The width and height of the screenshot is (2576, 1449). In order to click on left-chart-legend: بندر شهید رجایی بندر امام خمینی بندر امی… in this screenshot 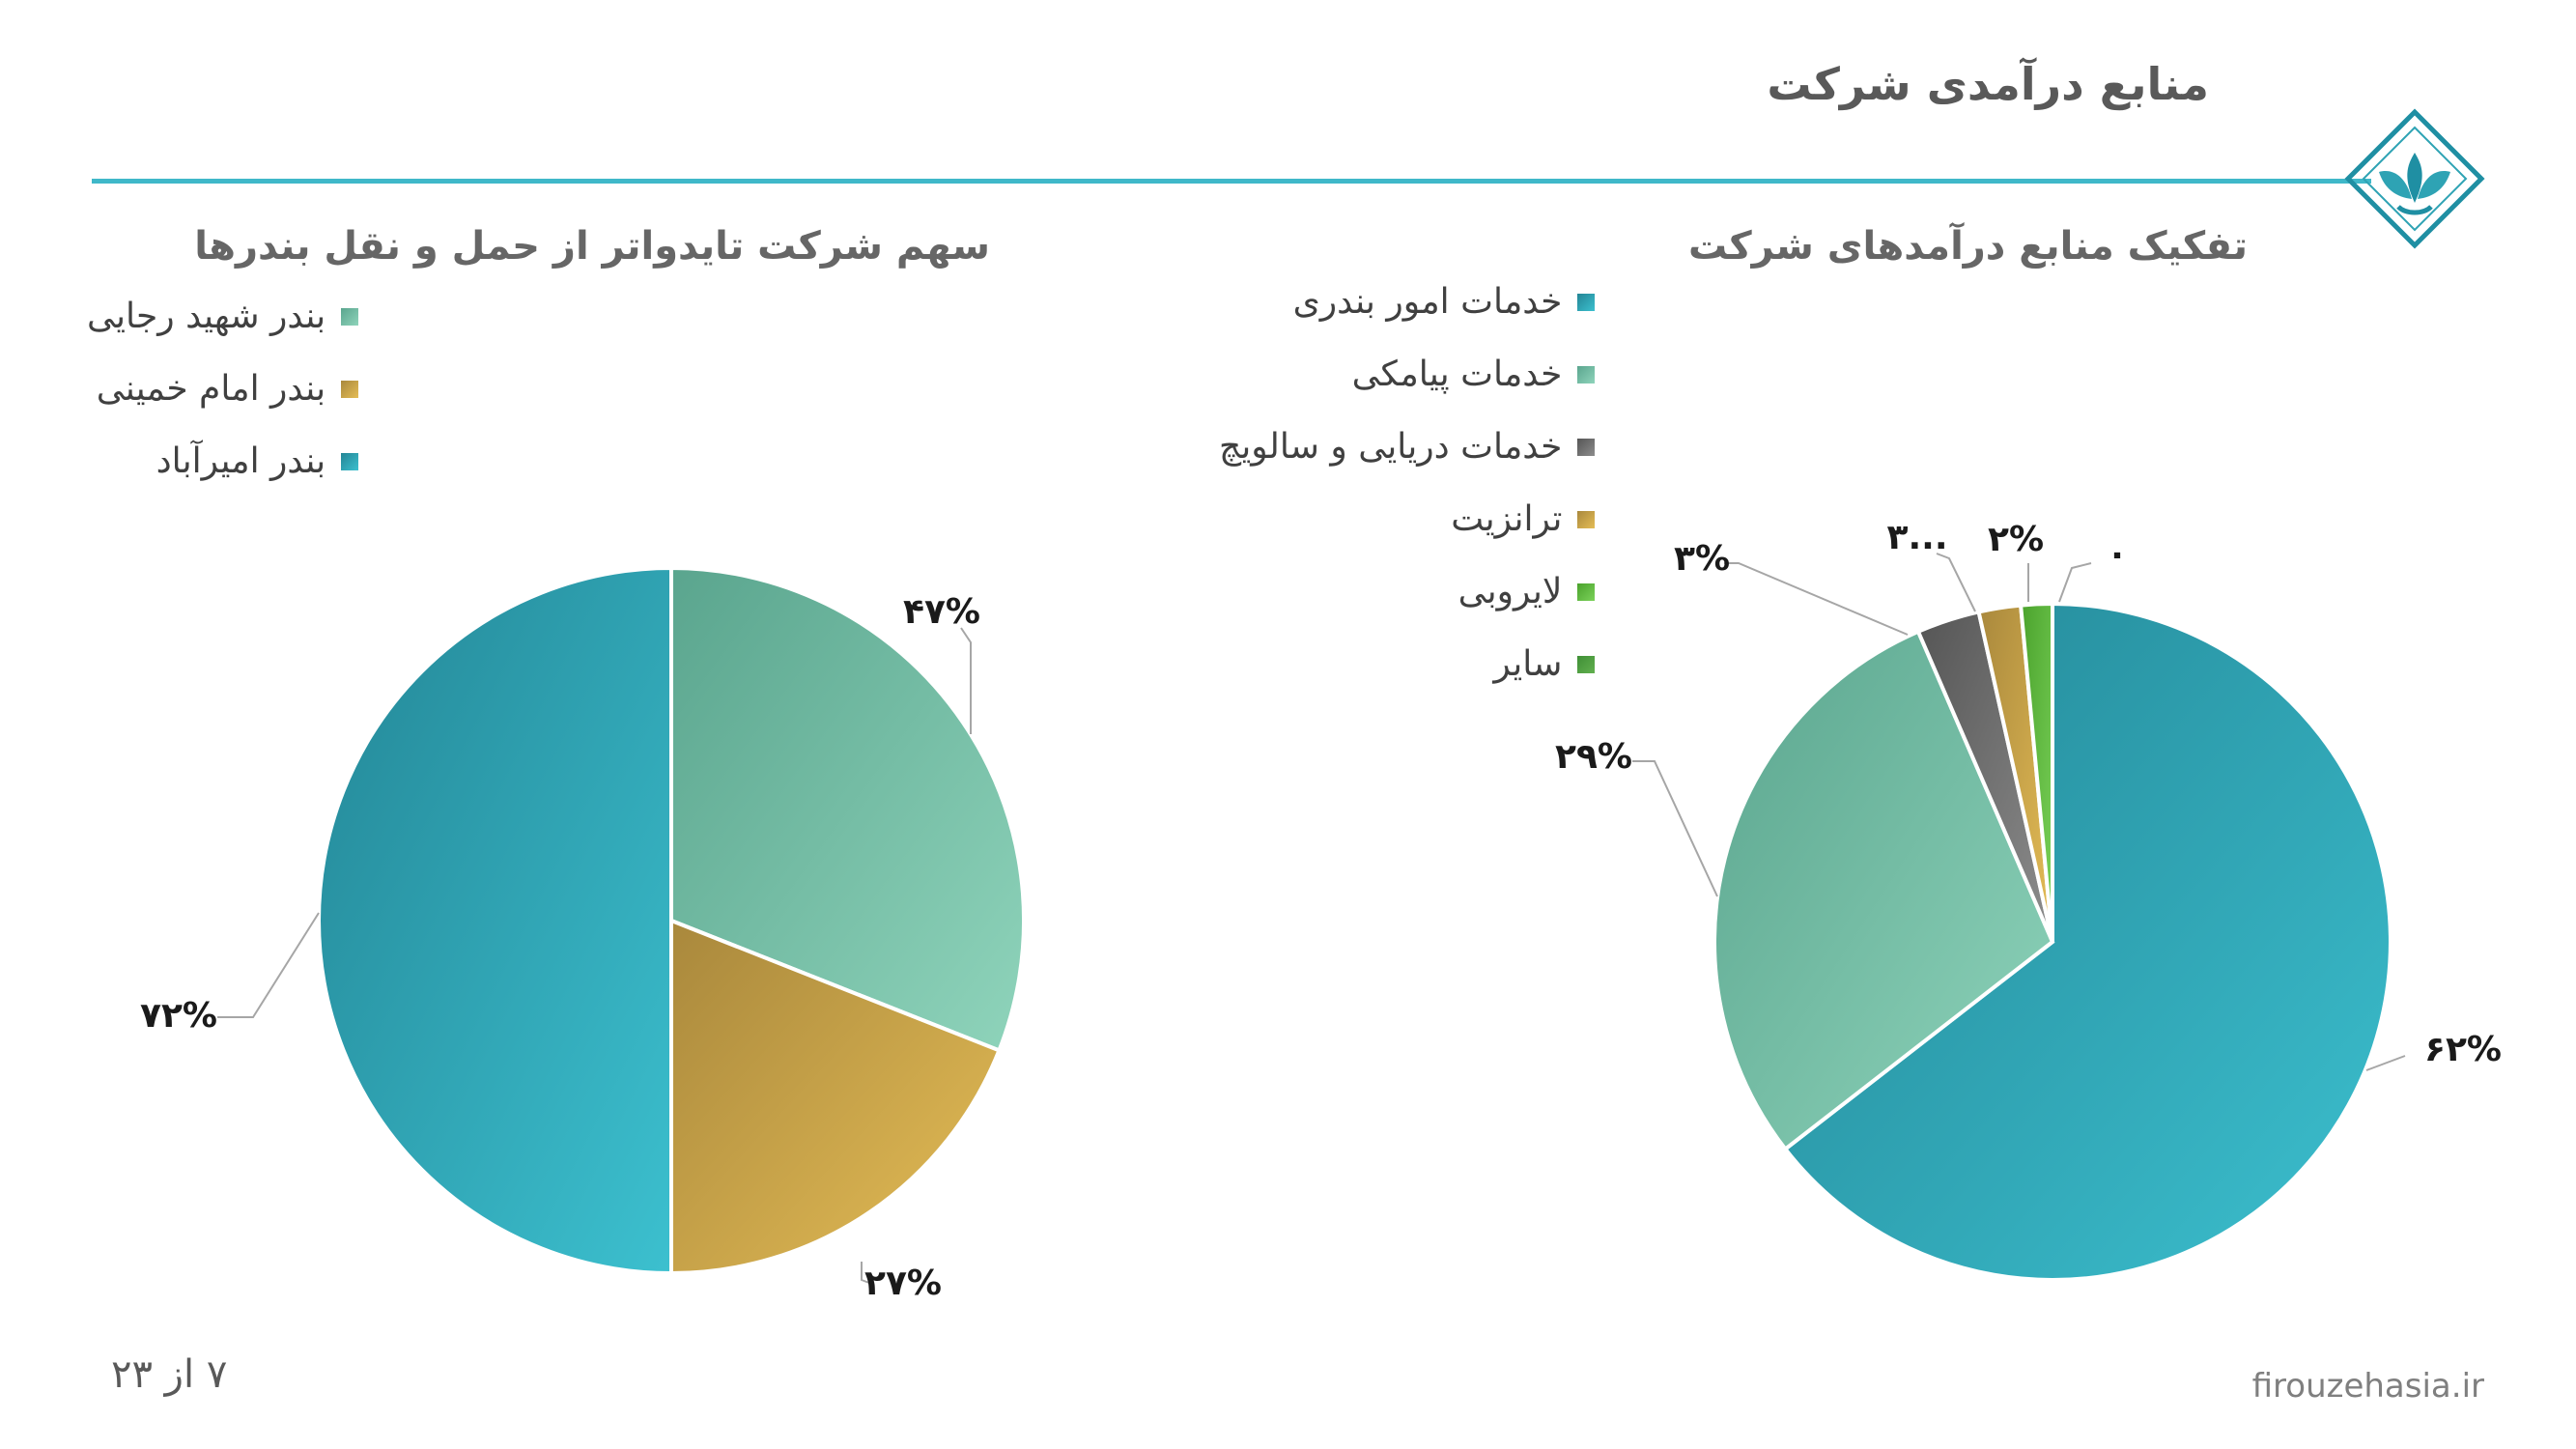, I will do `click(223, 388)`.